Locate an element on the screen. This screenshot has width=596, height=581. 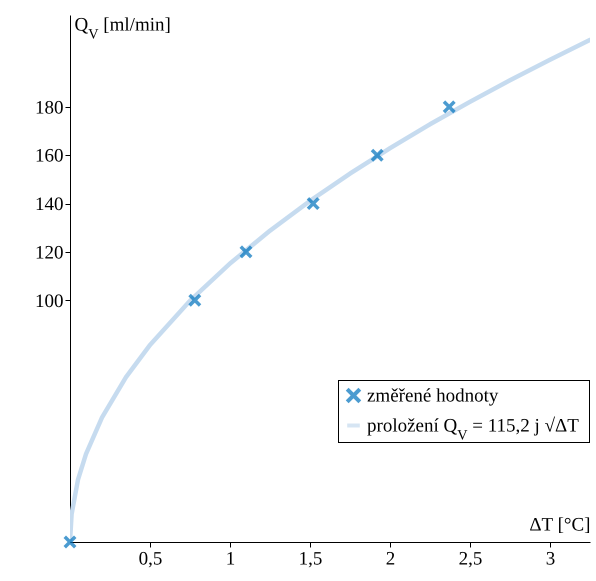
x-tick-label: 1 is located at coordinates (231, 559).